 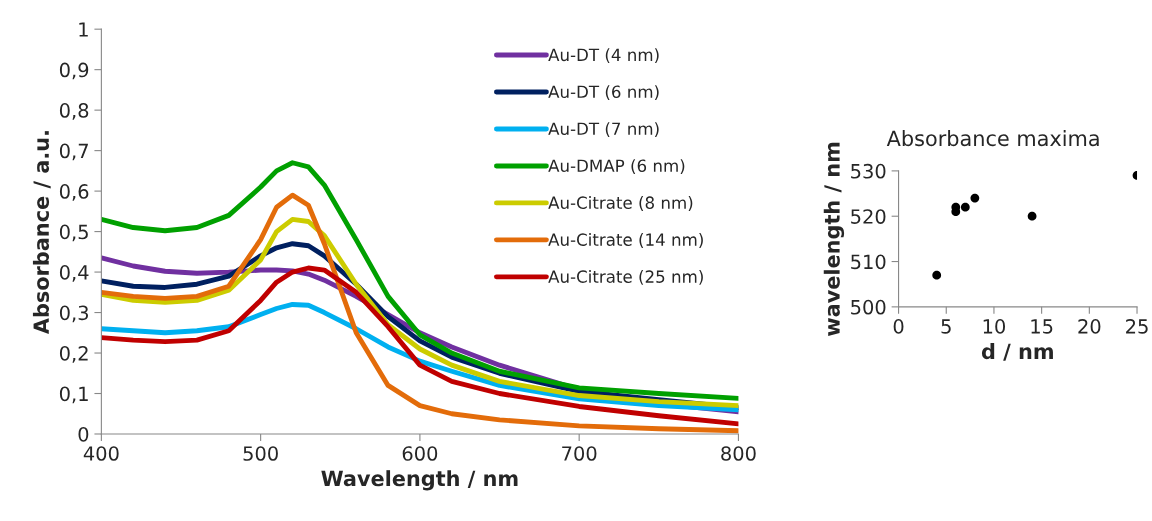 What do you see at coordinates (74, 111) in the screenshot?
I see `y-tick-label: 0,8` at bounding box center [74, 111].